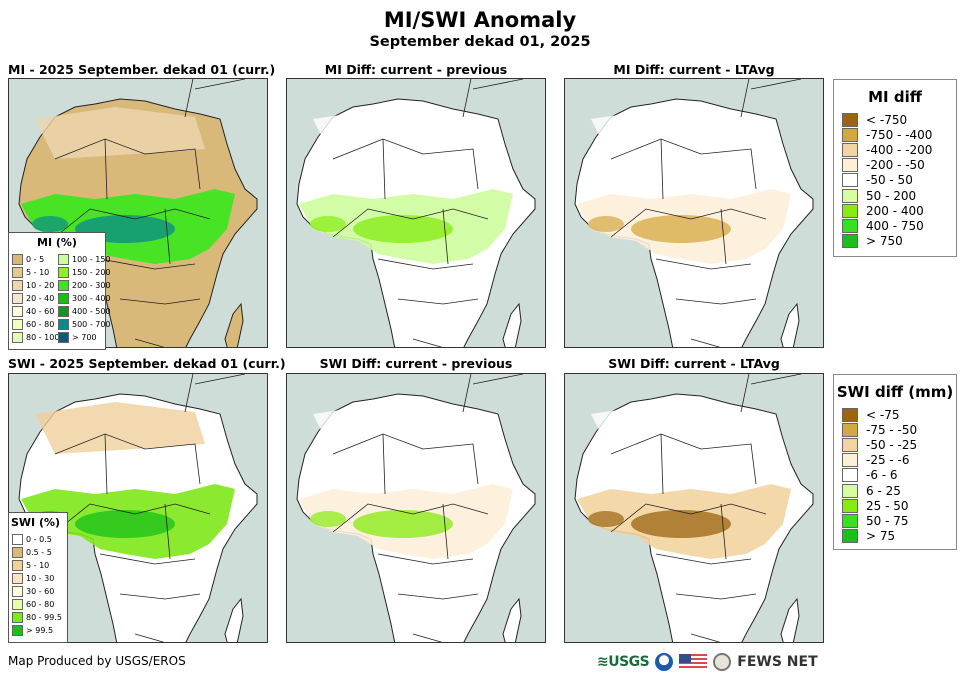  Describe the element at coordinates (91, 272) in the screenshot. I see `legend-label: 150 - 200` at that location.